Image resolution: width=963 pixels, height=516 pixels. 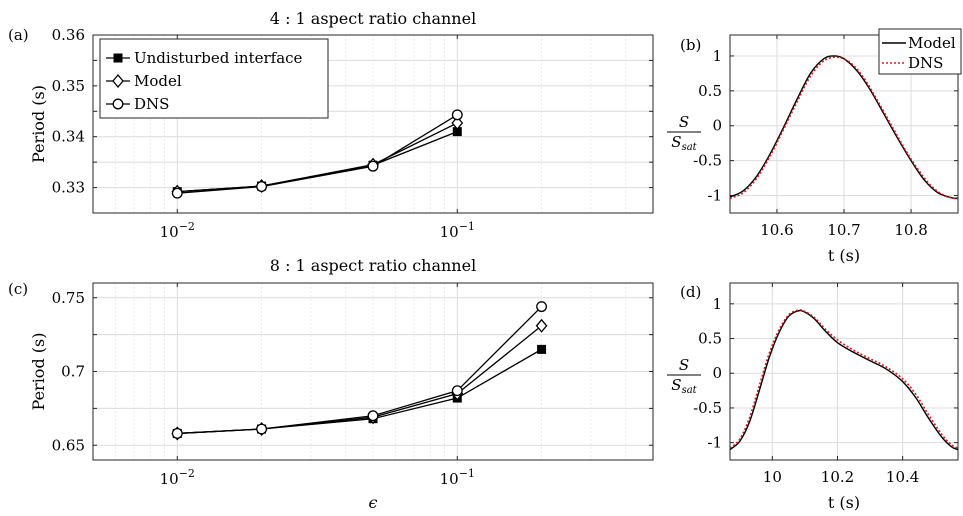 I want to click on y-tick-label: 0.34, so click(x=68, y=137).